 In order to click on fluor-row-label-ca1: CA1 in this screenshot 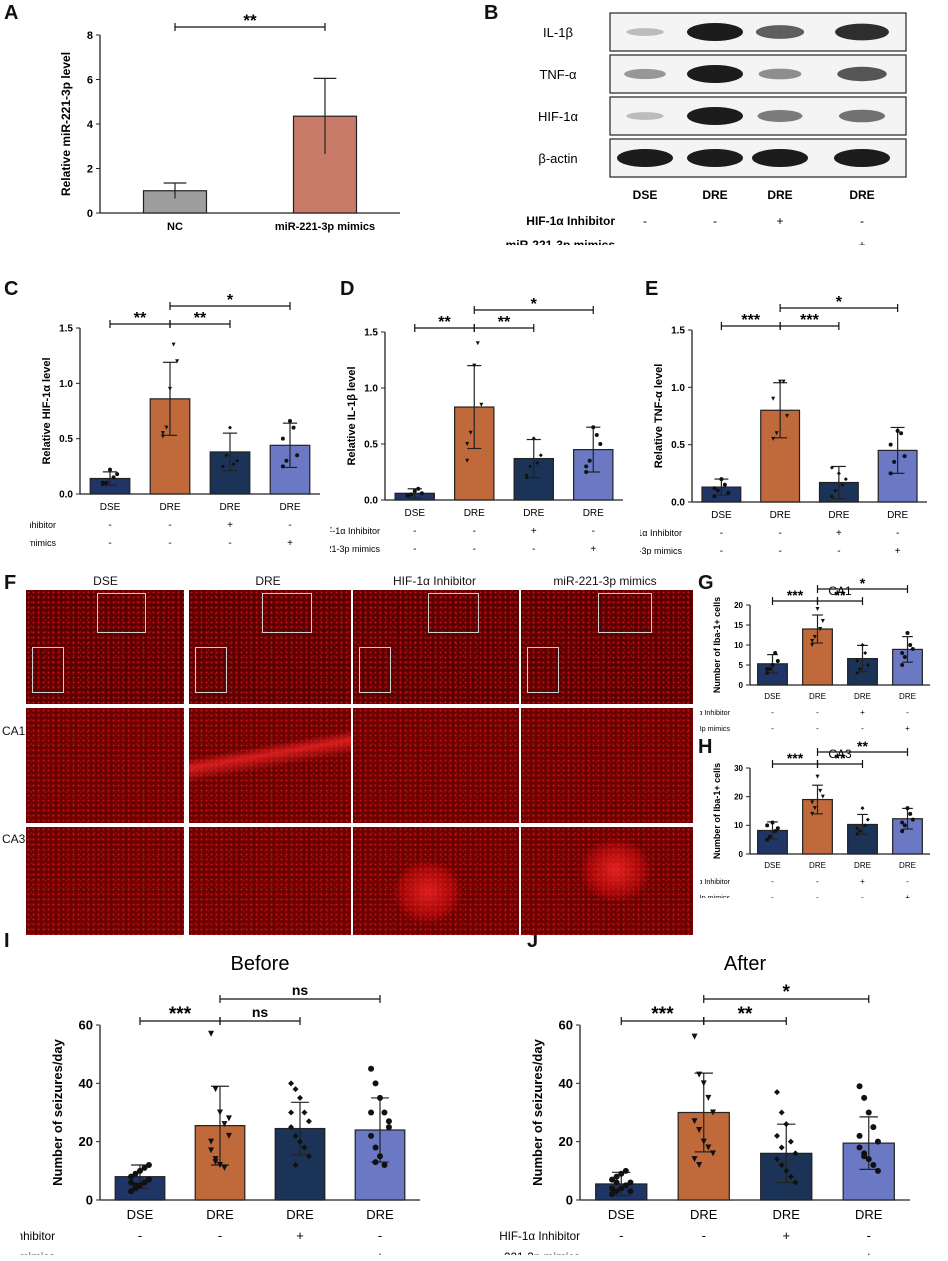, I will do `click(14, 731)`.